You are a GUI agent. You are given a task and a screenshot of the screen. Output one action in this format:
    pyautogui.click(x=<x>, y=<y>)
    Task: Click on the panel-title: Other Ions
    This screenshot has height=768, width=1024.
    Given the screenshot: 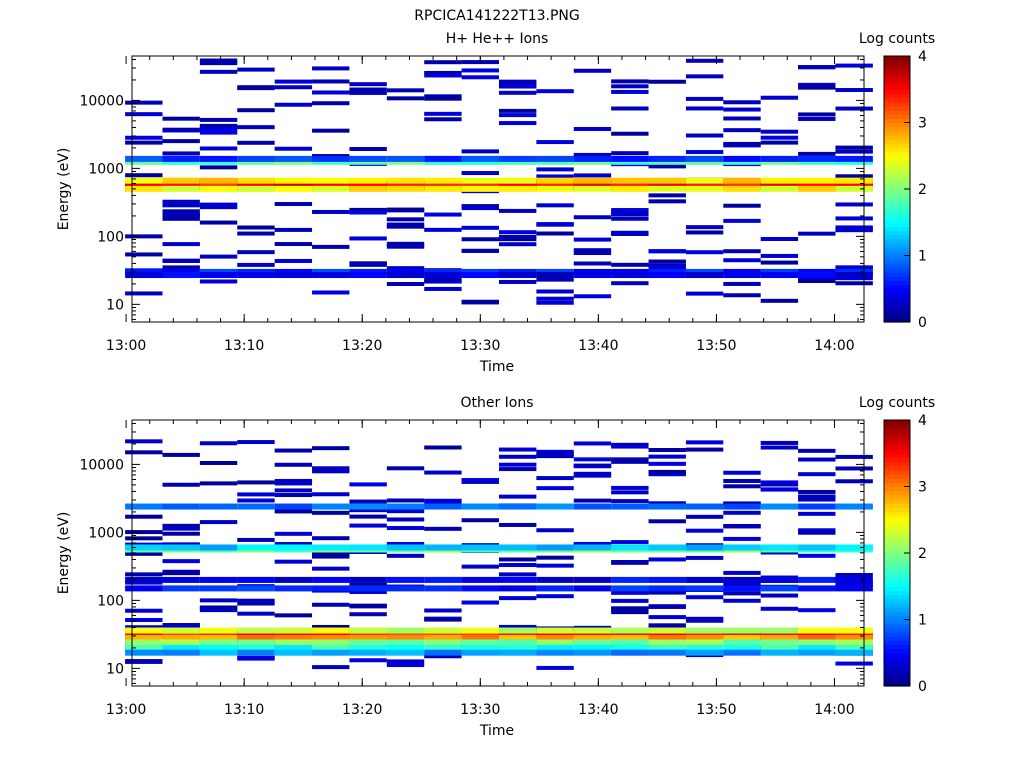 What is the action you would take?
    pyautogui.click(x=496, y=403)
    